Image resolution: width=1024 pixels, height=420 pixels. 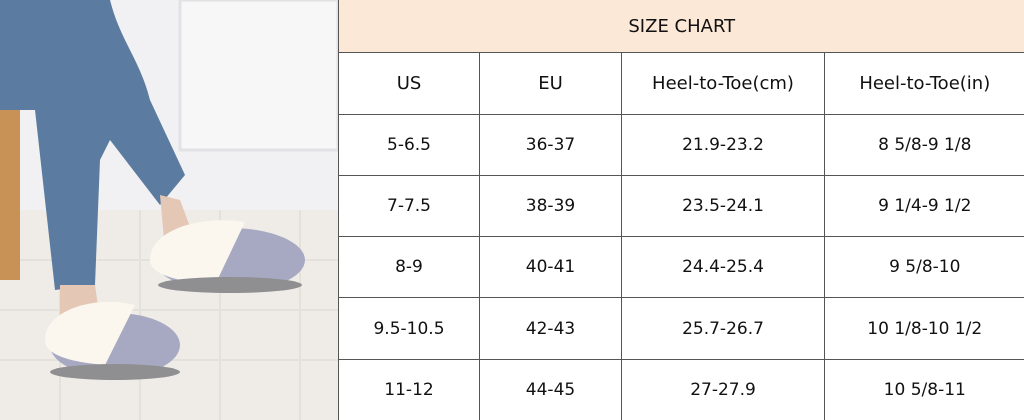 I want to click on cell-cm: 25.7-26.7, so click(x=723, y=328).